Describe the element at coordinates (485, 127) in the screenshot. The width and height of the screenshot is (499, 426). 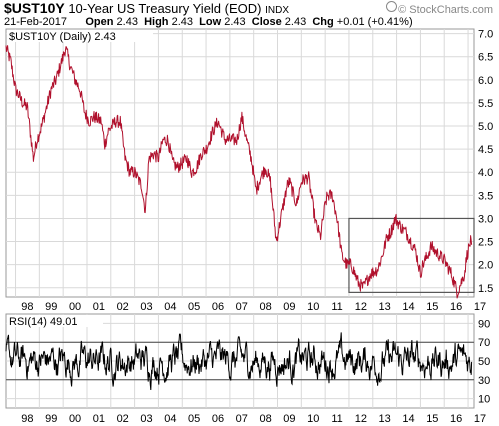
I see `price-y-tick-label: 5.0` at that location.